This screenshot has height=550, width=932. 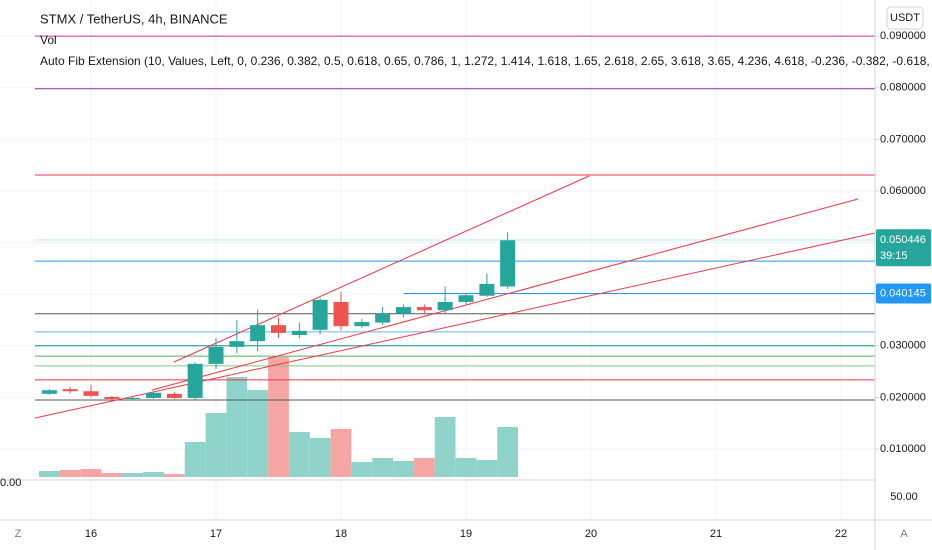 I want to click on volume, so click(x=278, y=417).